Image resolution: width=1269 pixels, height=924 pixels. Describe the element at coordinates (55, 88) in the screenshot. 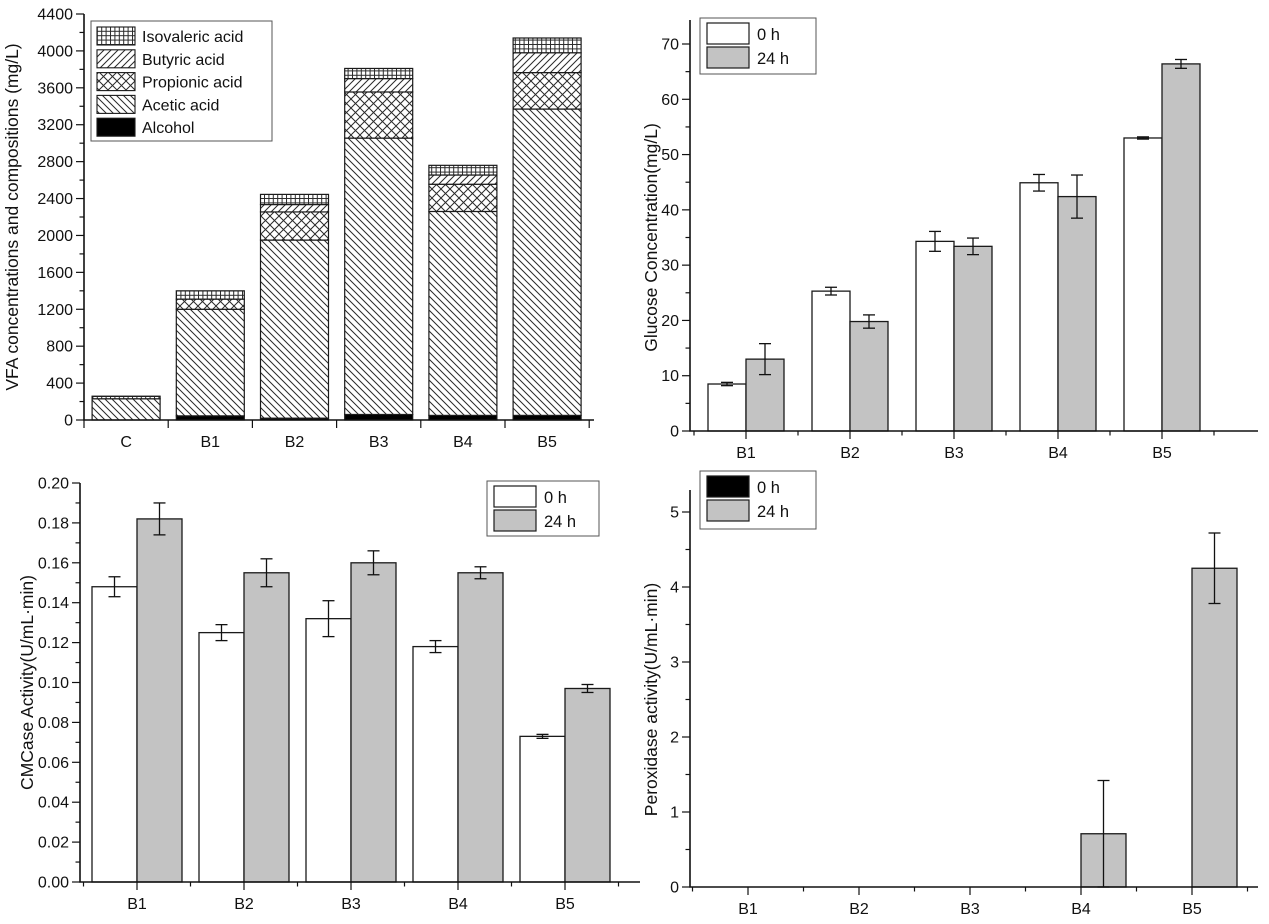

I see `y-tick-label: 3600` at that location.